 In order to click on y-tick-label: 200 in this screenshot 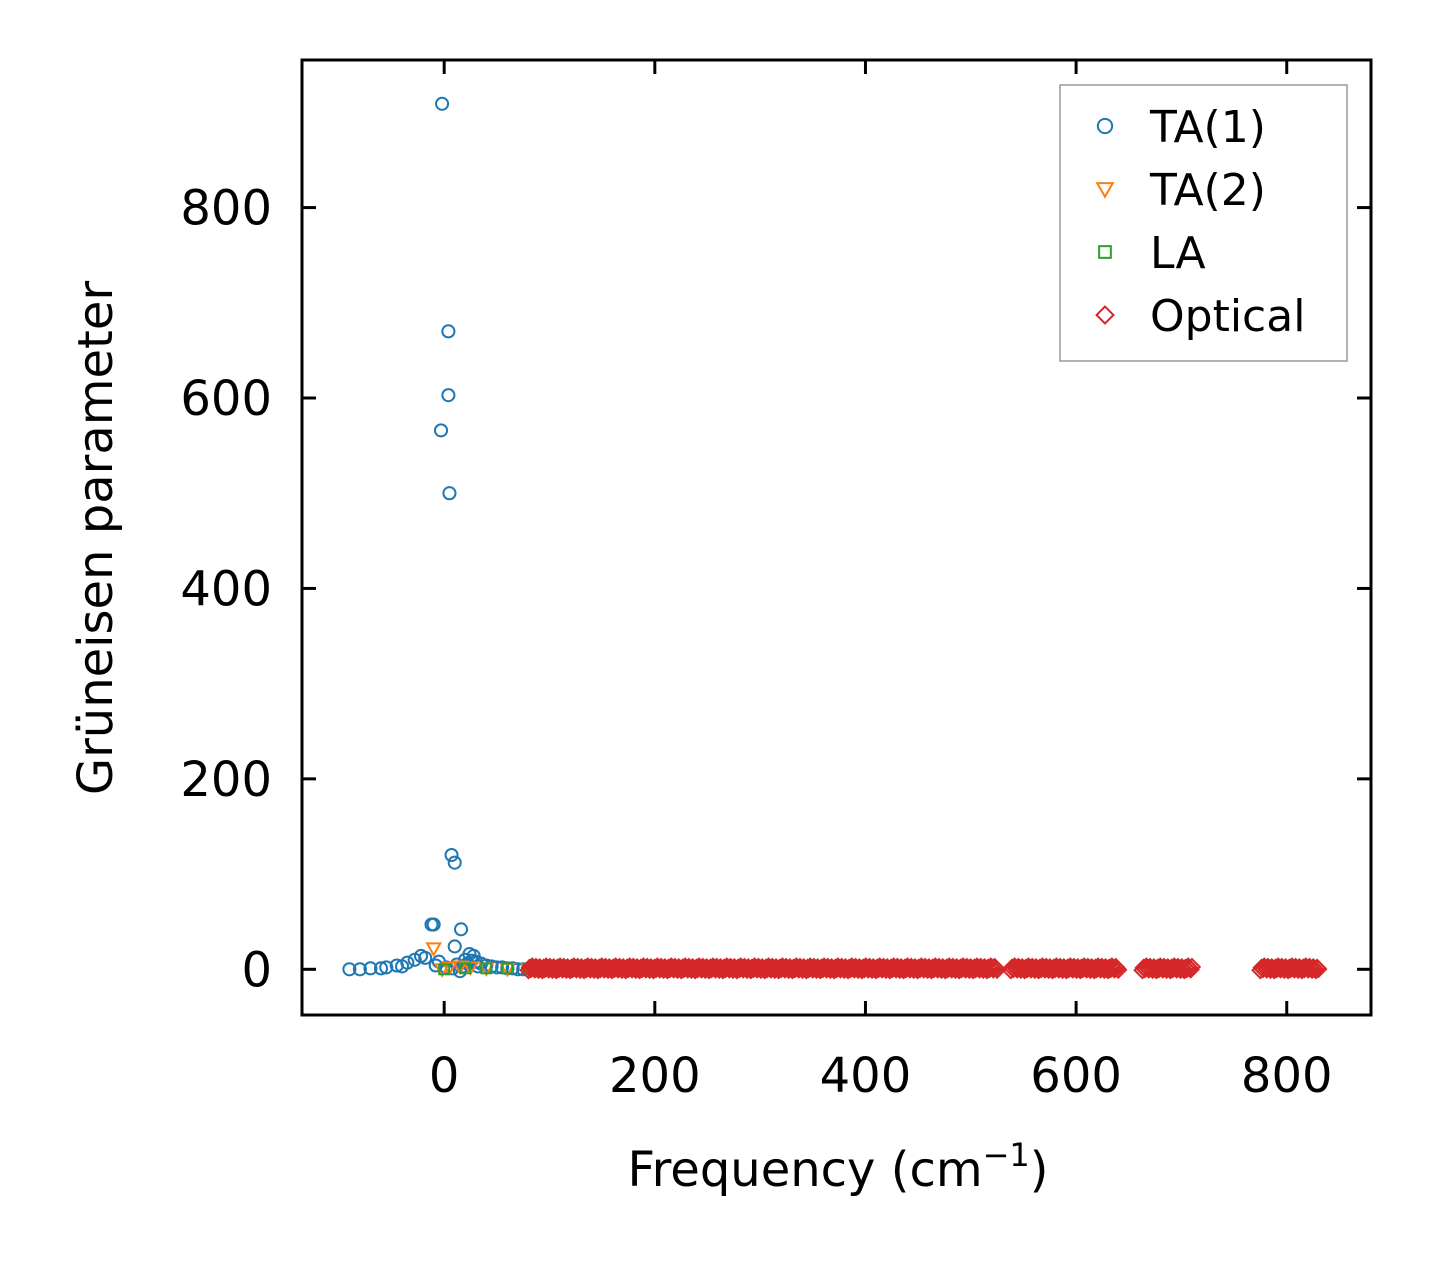, I will do `click(226, 780)`.